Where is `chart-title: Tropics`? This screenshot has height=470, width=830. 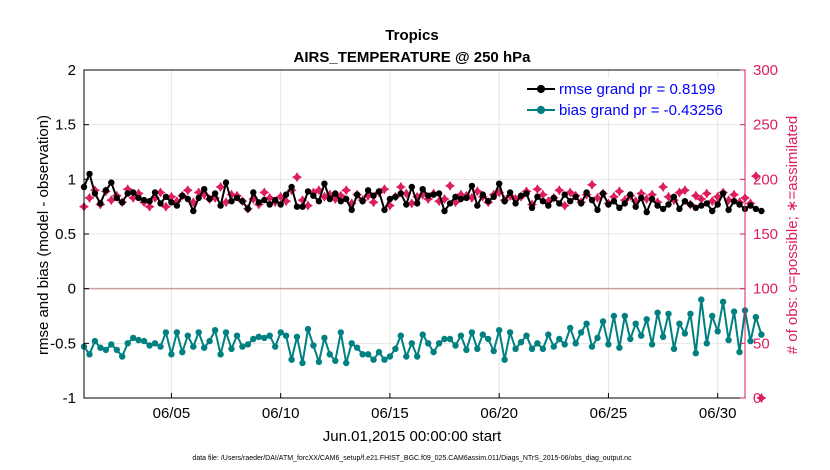 chart-title: Tropics is located at coordinates (411, 35).